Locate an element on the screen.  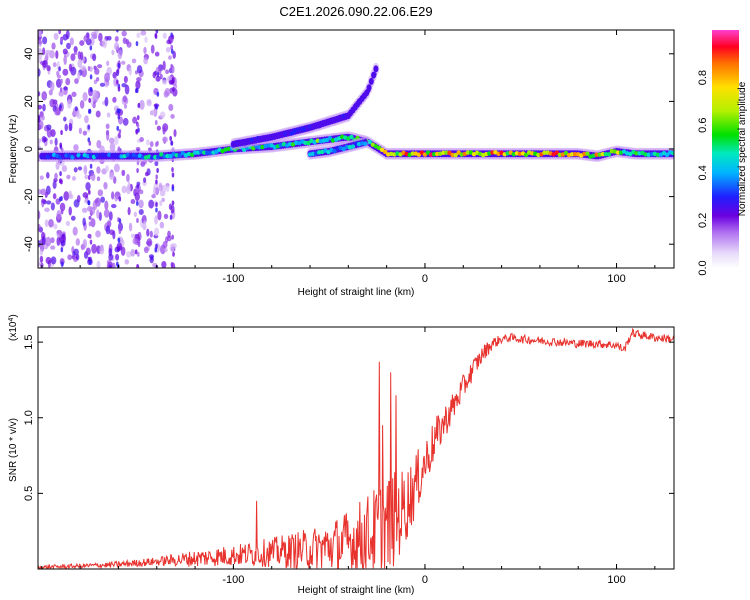
x-tick-label: 0 is located at coordinates (425, 279).